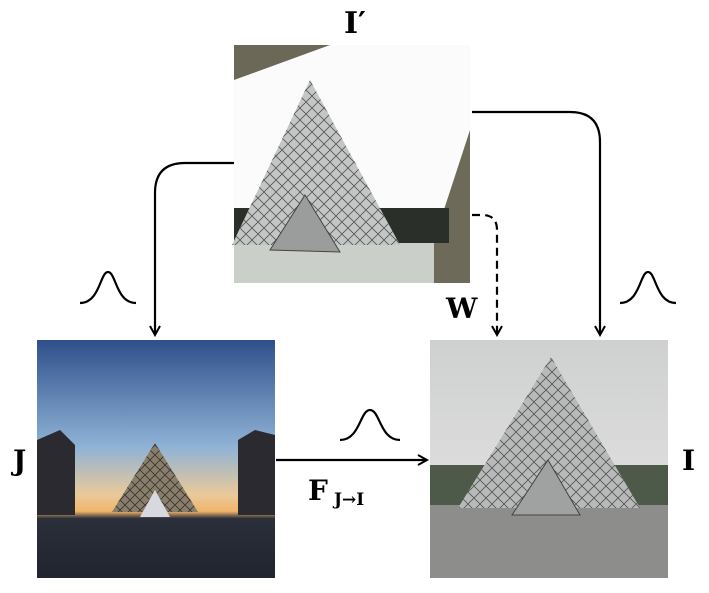 The height and width of the screenshot is (593, 709). I want to click on label-flow-subscript: J→I, so click(348, 500).